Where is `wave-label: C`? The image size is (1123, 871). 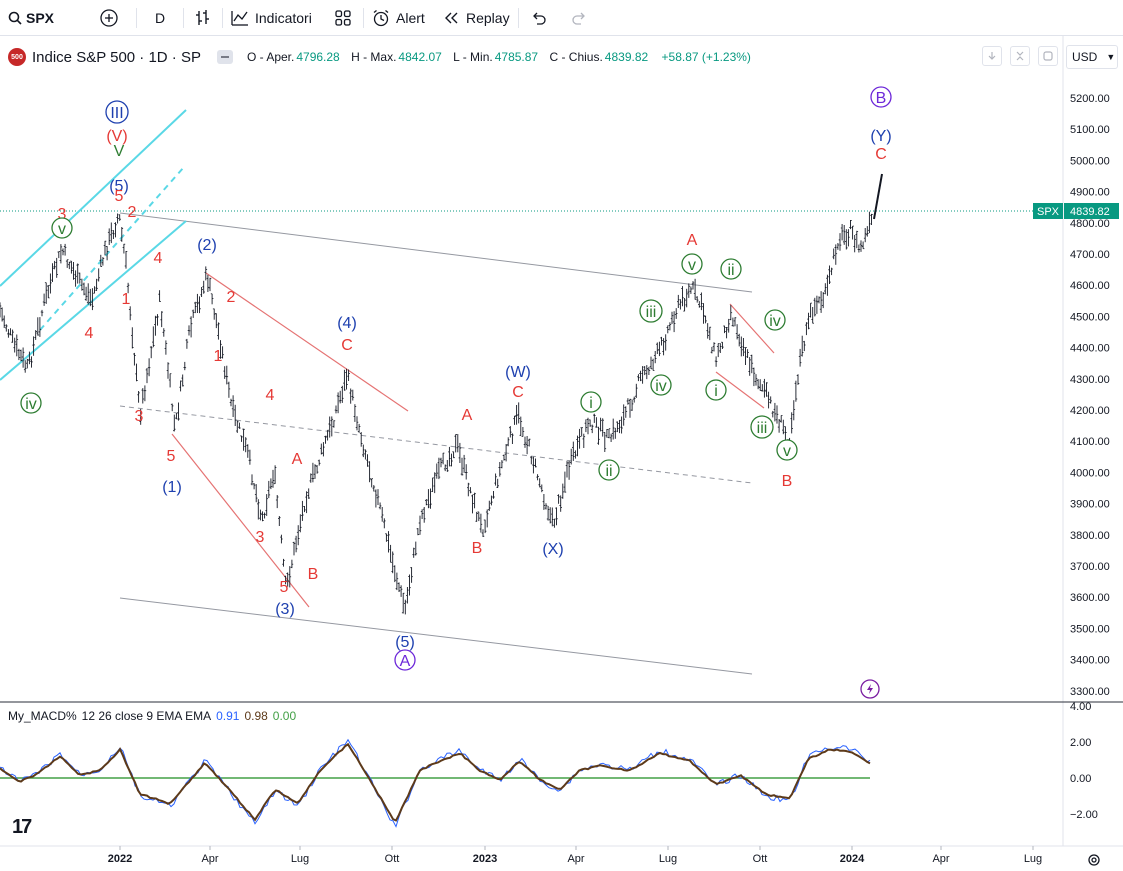
wave-label: C is located at coordinates (881, 154).